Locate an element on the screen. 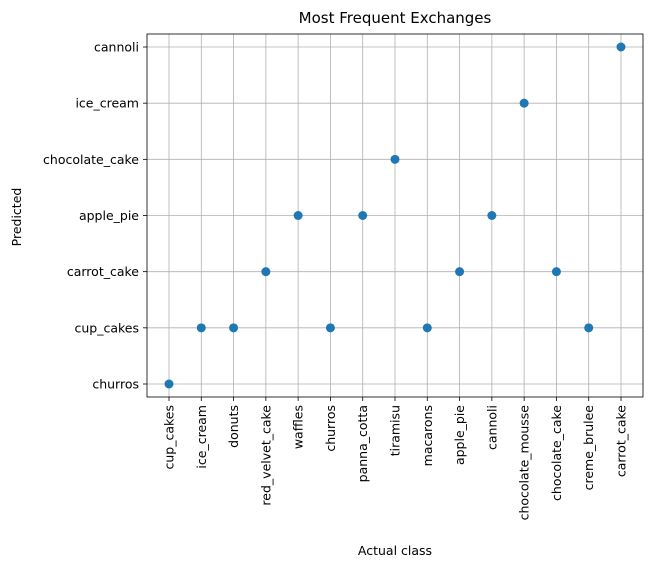 This screenshot has height=569, width=652. x-tick-label: creme_brulee is located at coordinates (588, 448).